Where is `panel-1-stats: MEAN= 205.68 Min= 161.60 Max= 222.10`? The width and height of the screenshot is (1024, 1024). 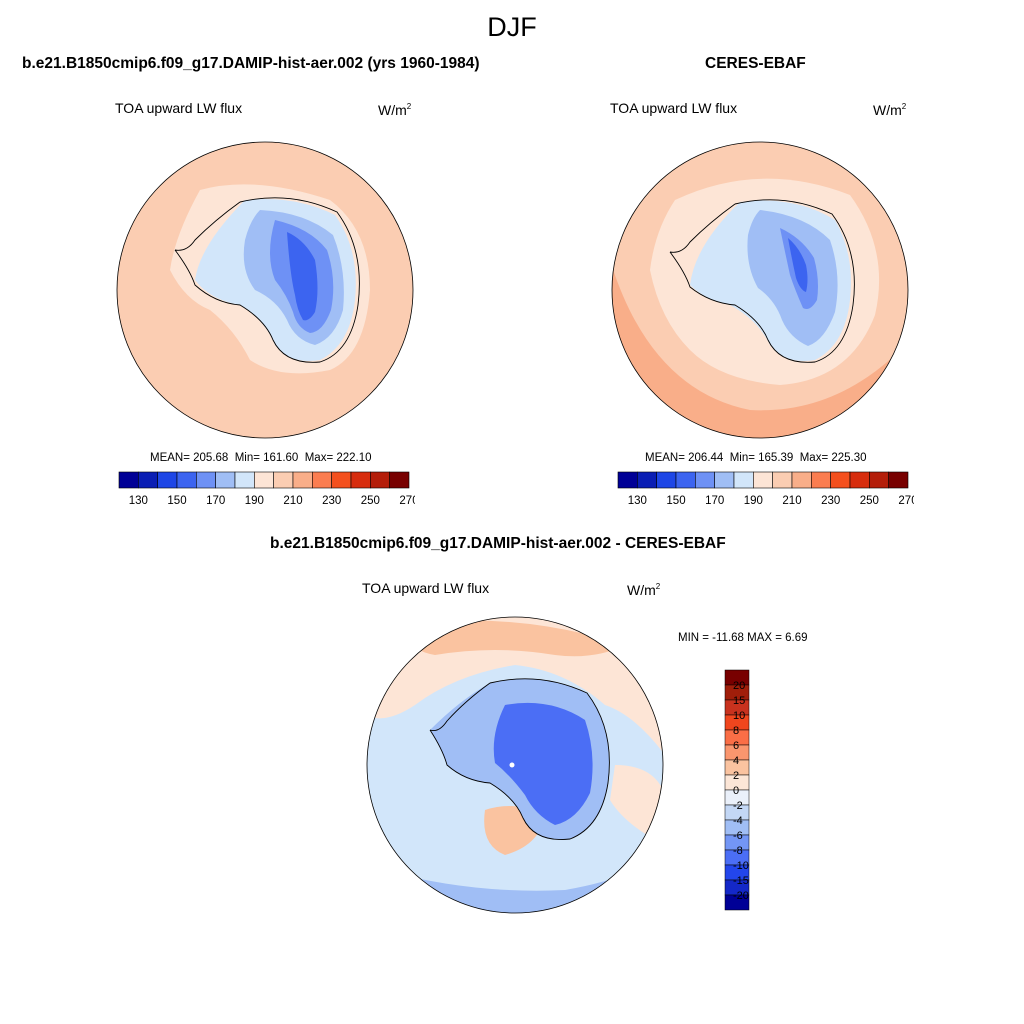 panel-1-stats: MEAN= 205.68 Min= 161.60 Max= 222.10 is located at coordinates (261, 458).